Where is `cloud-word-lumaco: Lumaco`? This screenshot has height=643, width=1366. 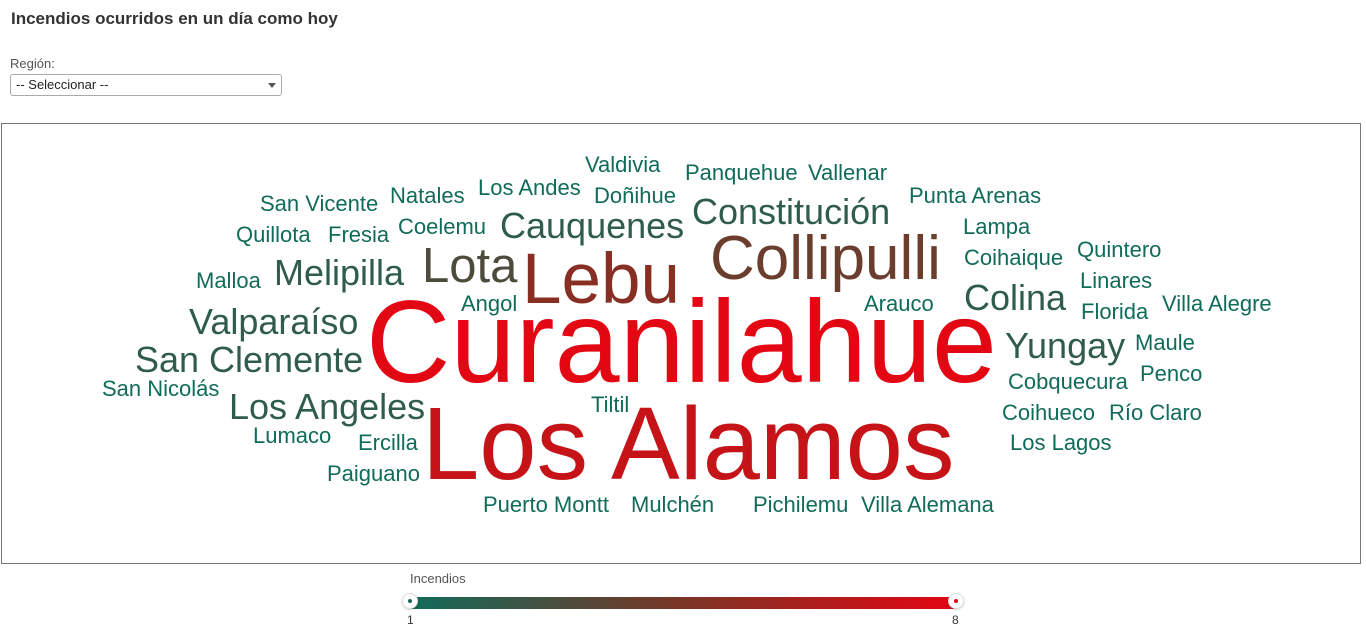 cloud-word-lumaco: Lumaco is located at coordinates (292, 435).